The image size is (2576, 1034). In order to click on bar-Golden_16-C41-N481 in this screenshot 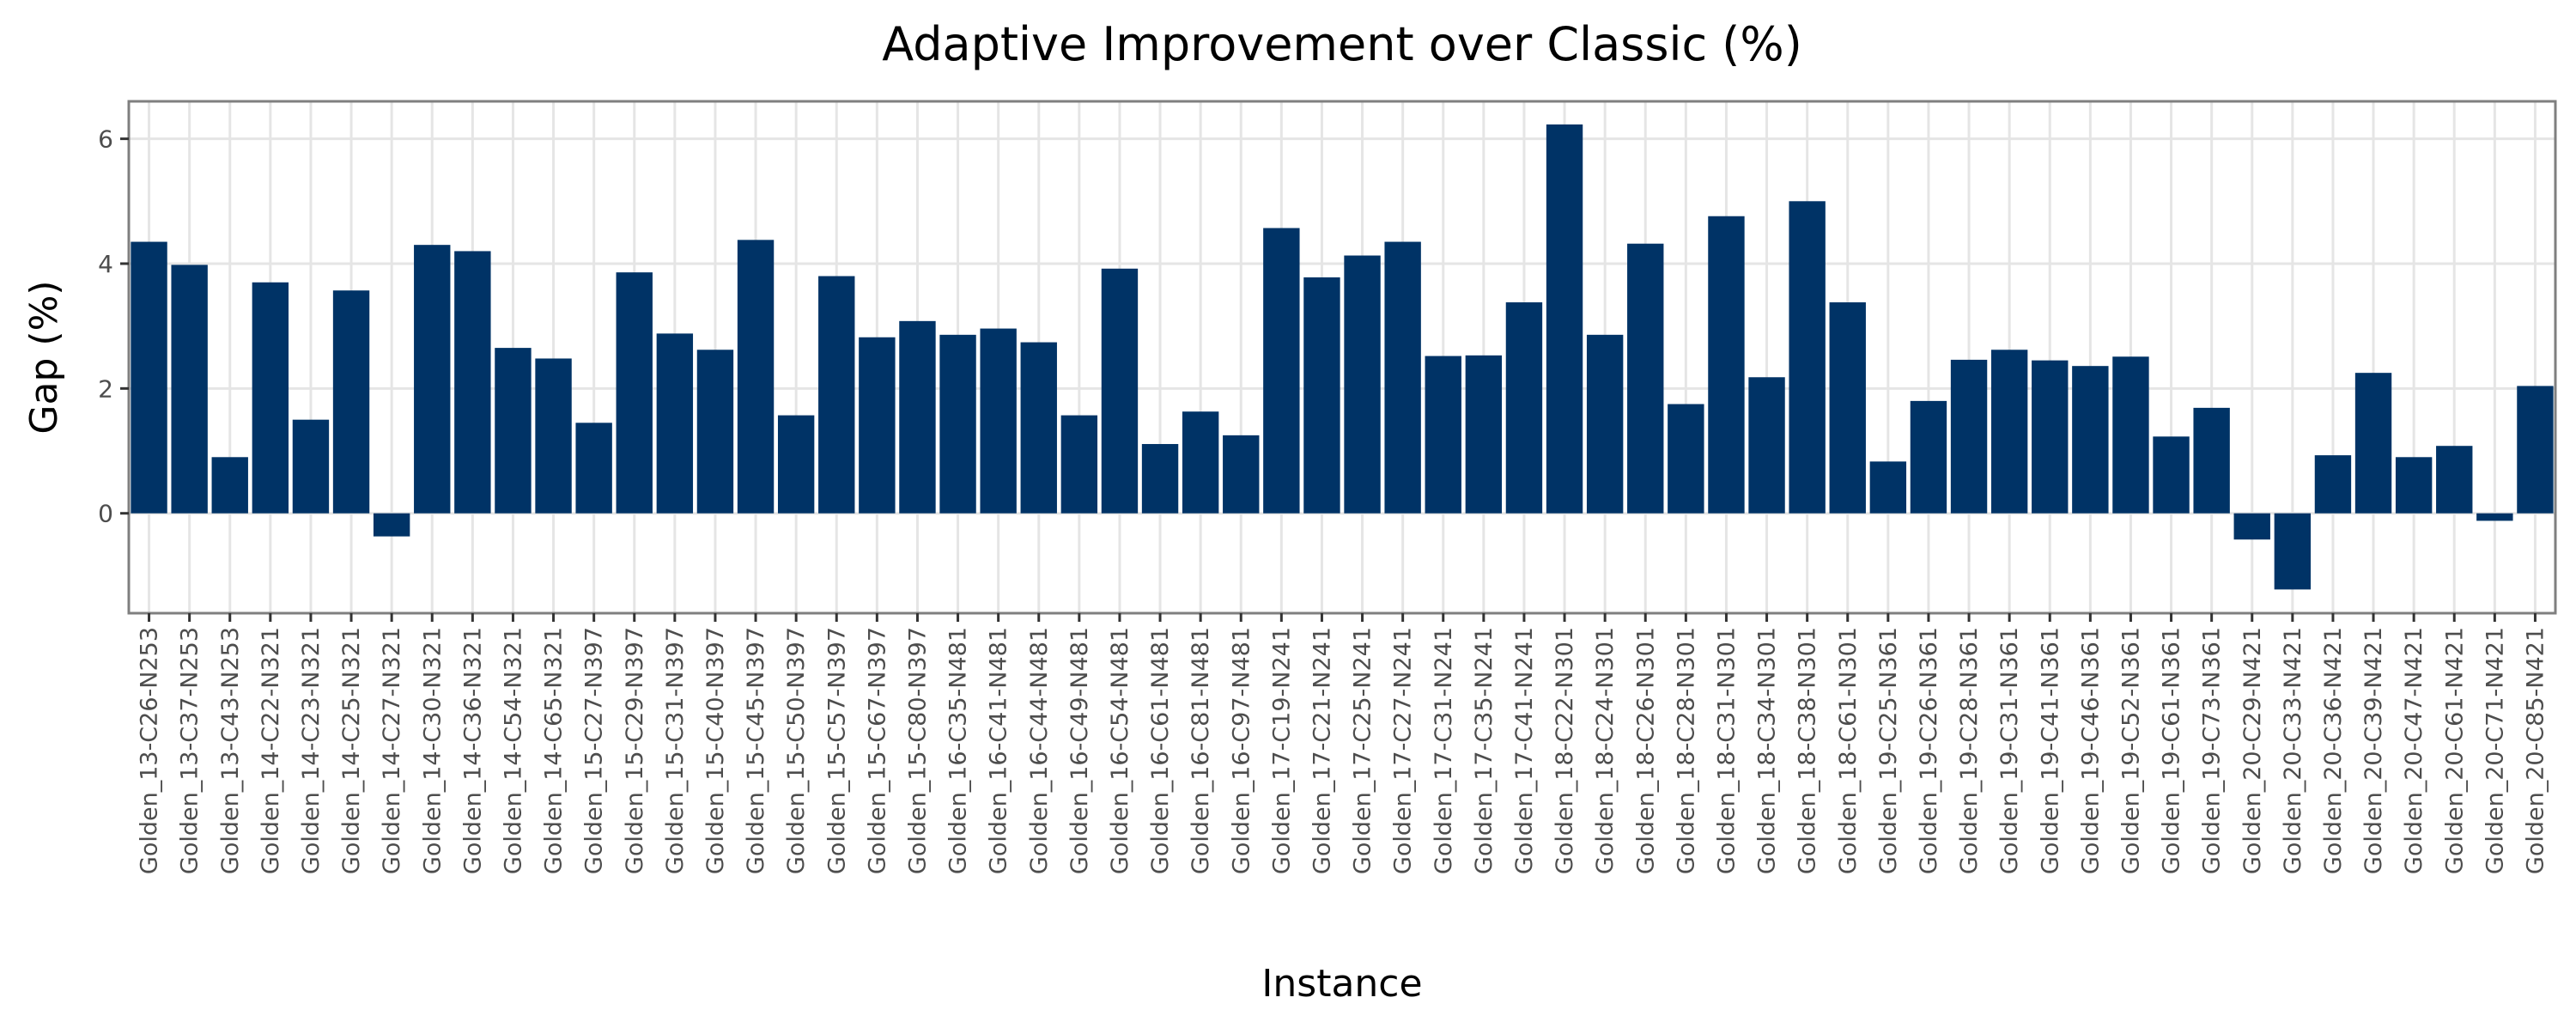, I will do `click(998, 421)`.